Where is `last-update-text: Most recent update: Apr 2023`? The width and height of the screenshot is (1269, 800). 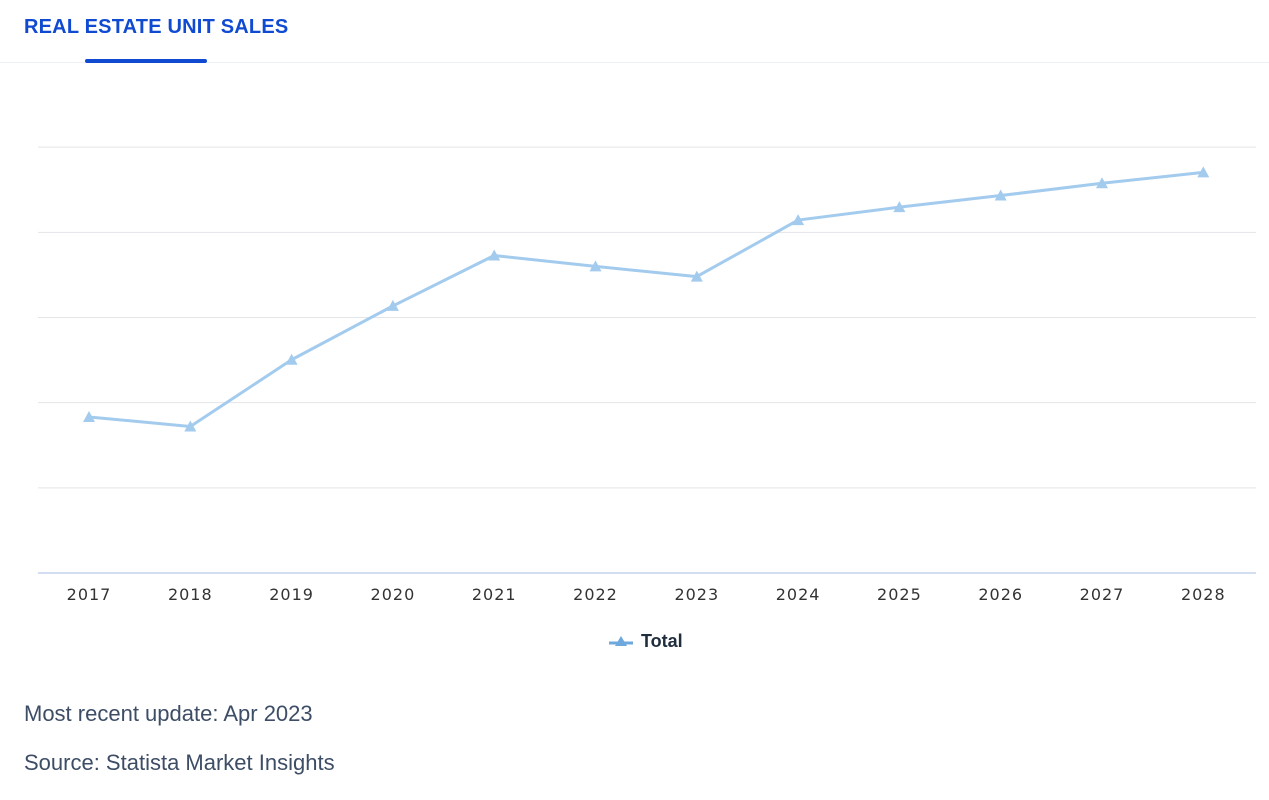 last-update-text: Most recent update: Apr 2023 is located at coordinates (168, 713).